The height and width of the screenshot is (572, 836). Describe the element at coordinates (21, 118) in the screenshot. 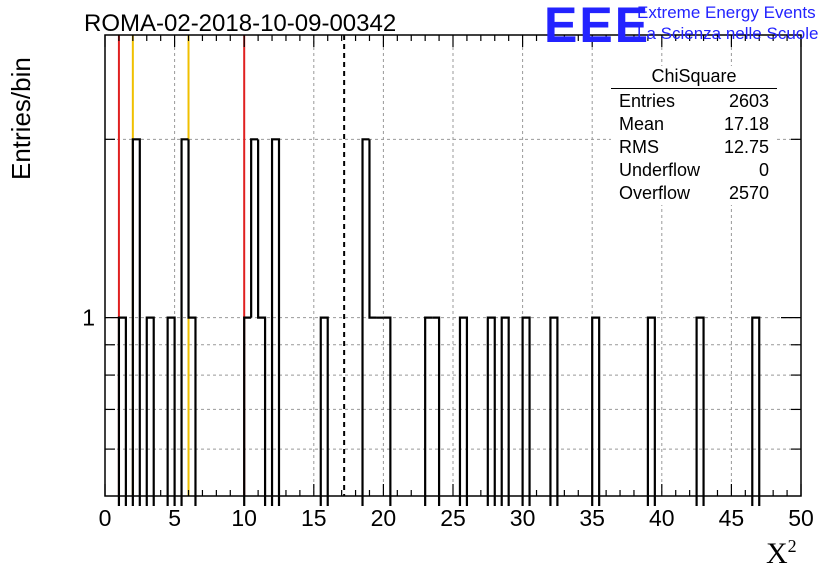

I see `y-axis-label: Entries/bin` at that location.